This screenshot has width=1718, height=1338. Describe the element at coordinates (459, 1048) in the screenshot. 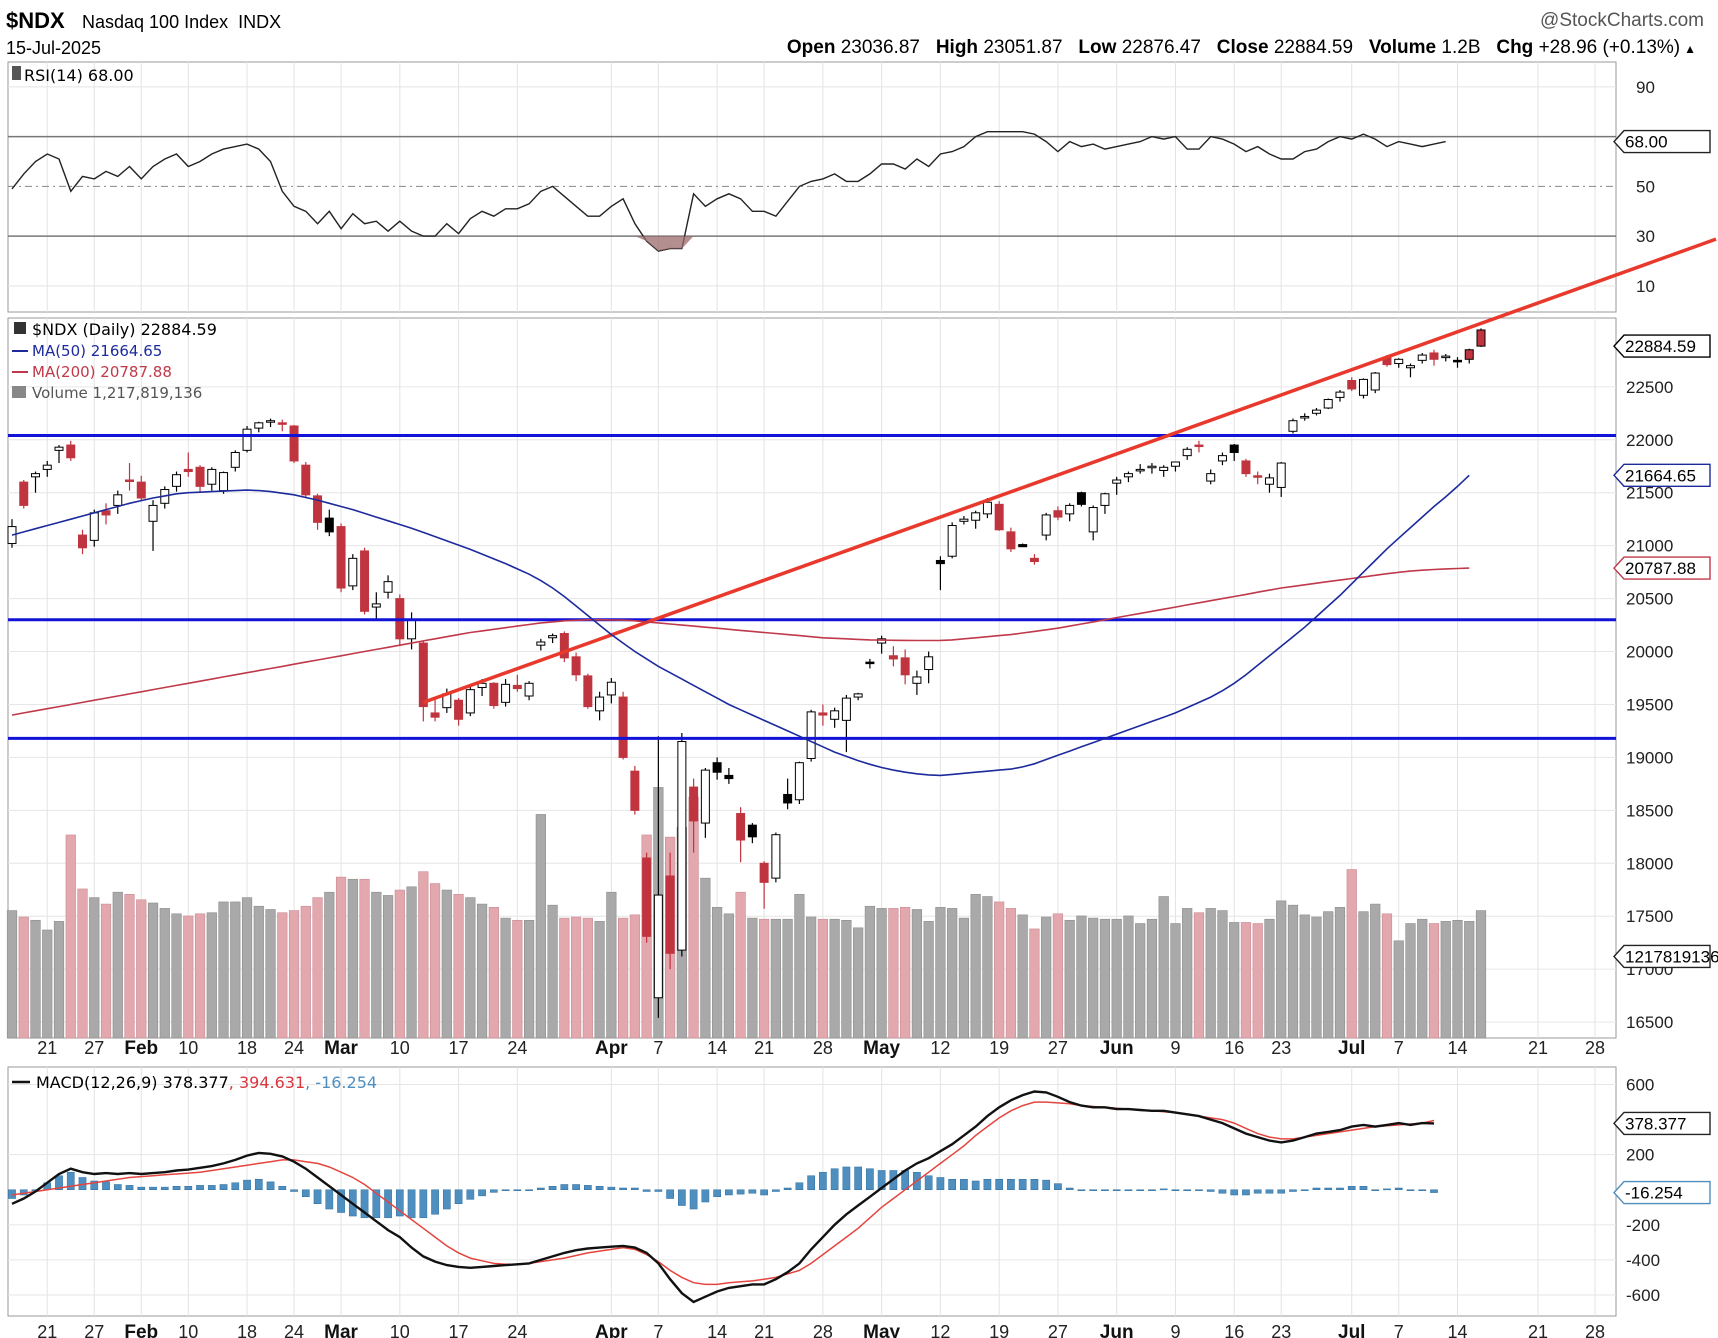

I see `x-tick-label: 17` at that location.